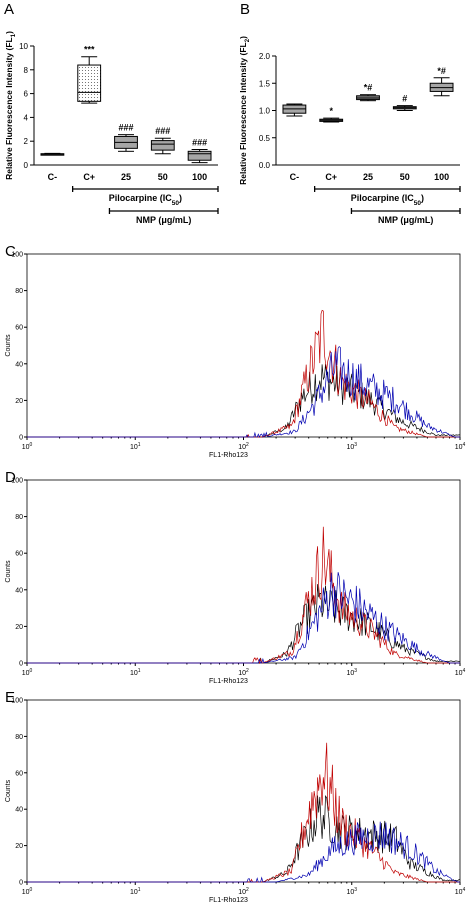  What do you see at coordinates (10, 477) in the screenshot?
I see `panel-label-D: D` at bounding box center [10, 477].